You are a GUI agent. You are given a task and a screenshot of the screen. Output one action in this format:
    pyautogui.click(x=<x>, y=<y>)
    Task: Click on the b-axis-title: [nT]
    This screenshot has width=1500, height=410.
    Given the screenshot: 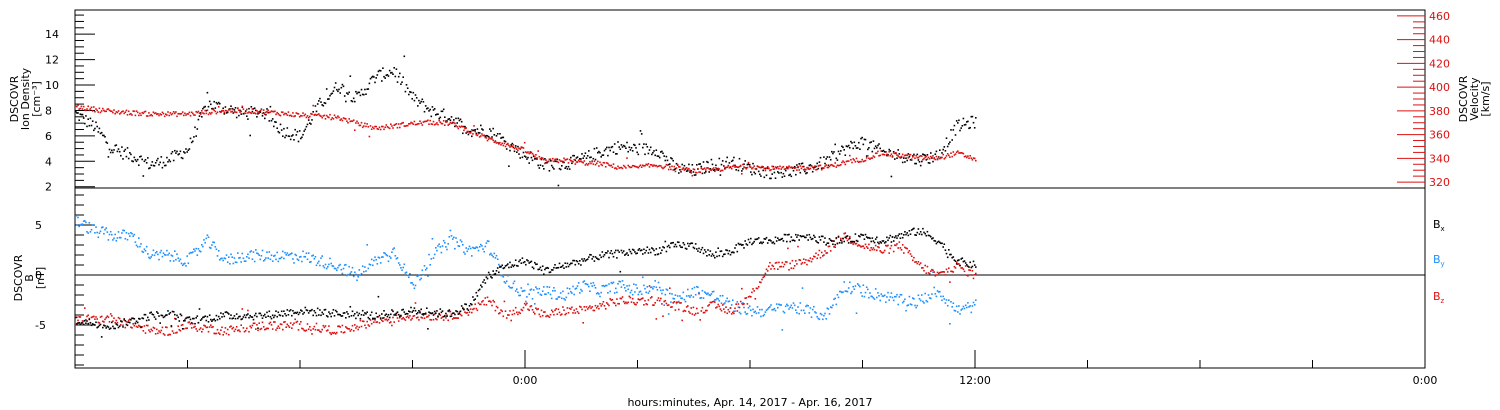 What is the action you would take?
    pyautogui.click(x=40, y=278)
    